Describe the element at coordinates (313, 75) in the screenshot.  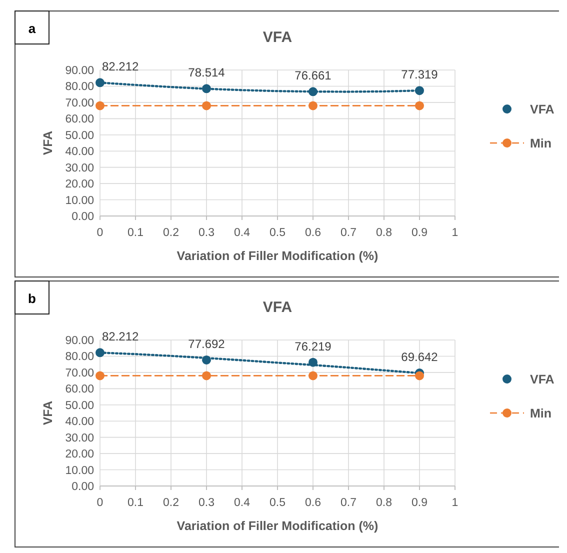
I see `data-label: 76.661` at that location.